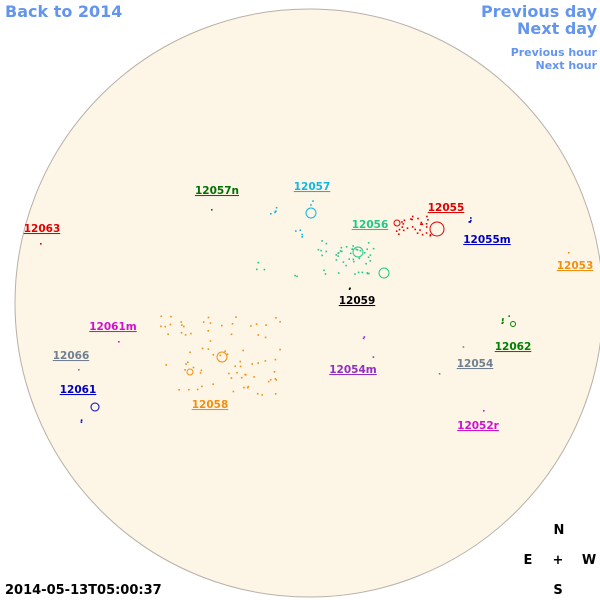  Describe the element at coordinates (575, 266) in the screenshot. I see `region-label: 12053` at that location.